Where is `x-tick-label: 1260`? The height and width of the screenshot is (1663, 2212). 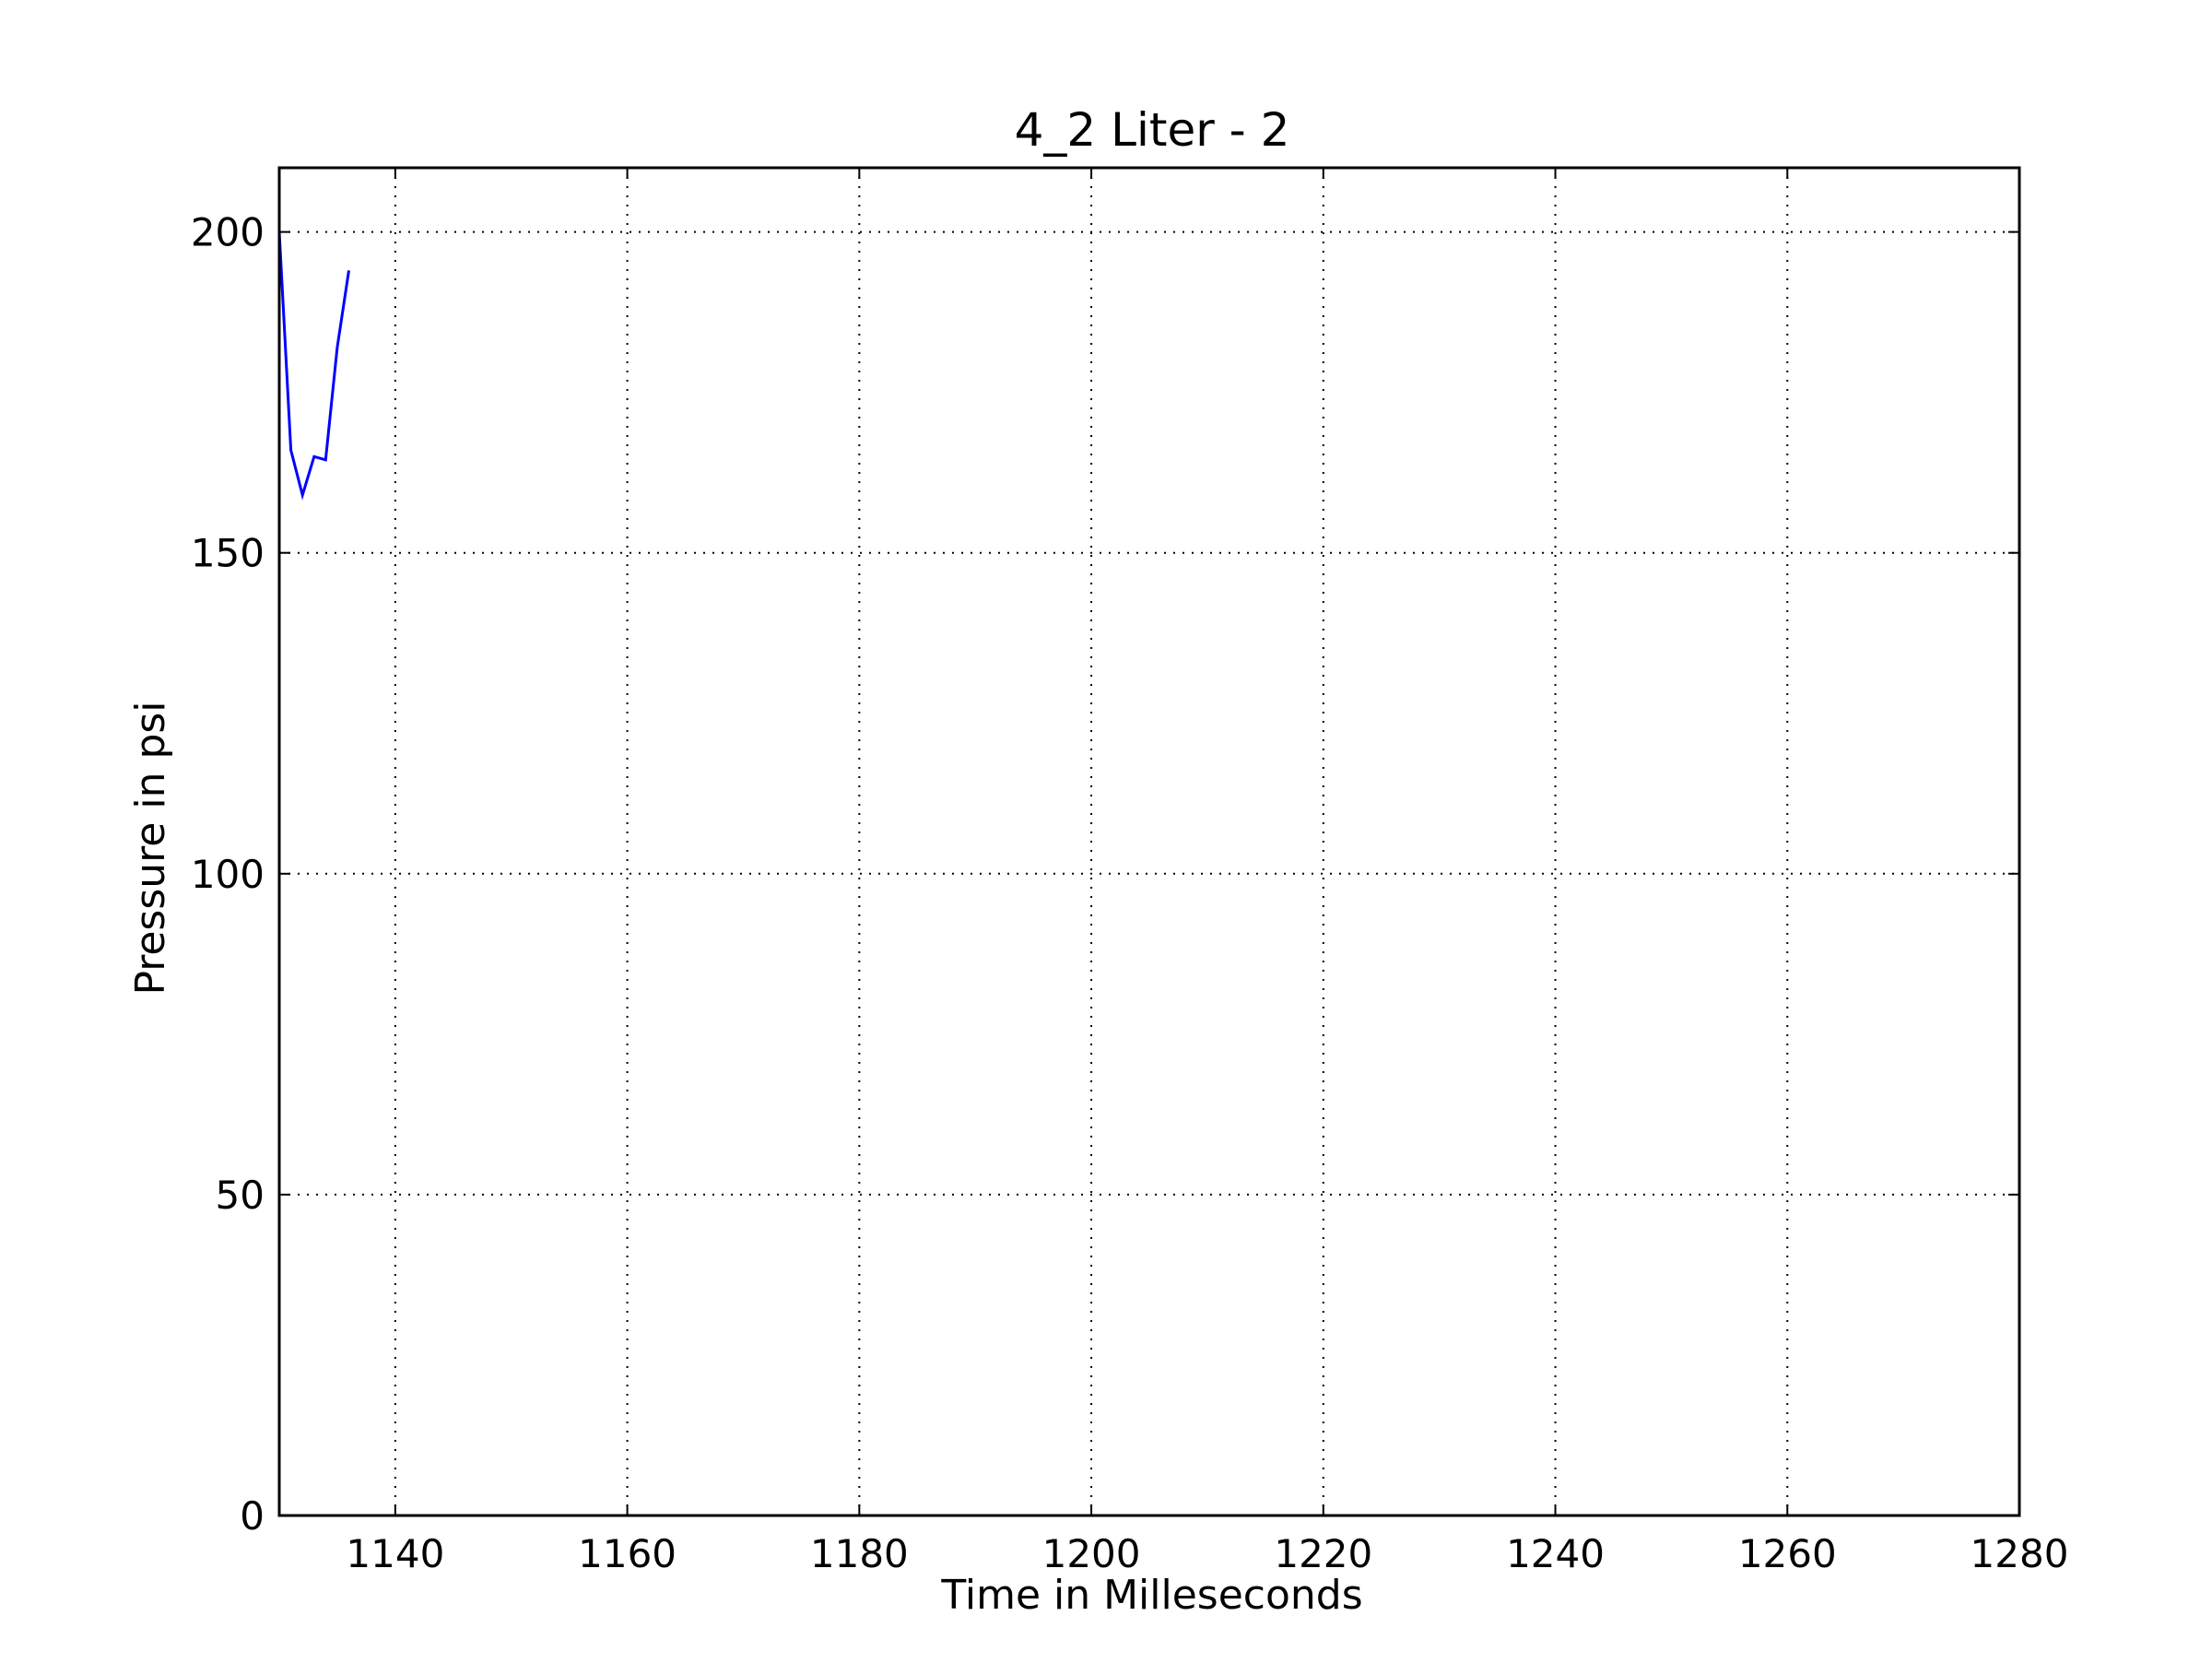 x-tick-label: 1260 is located at coordinates (1787, 1553).